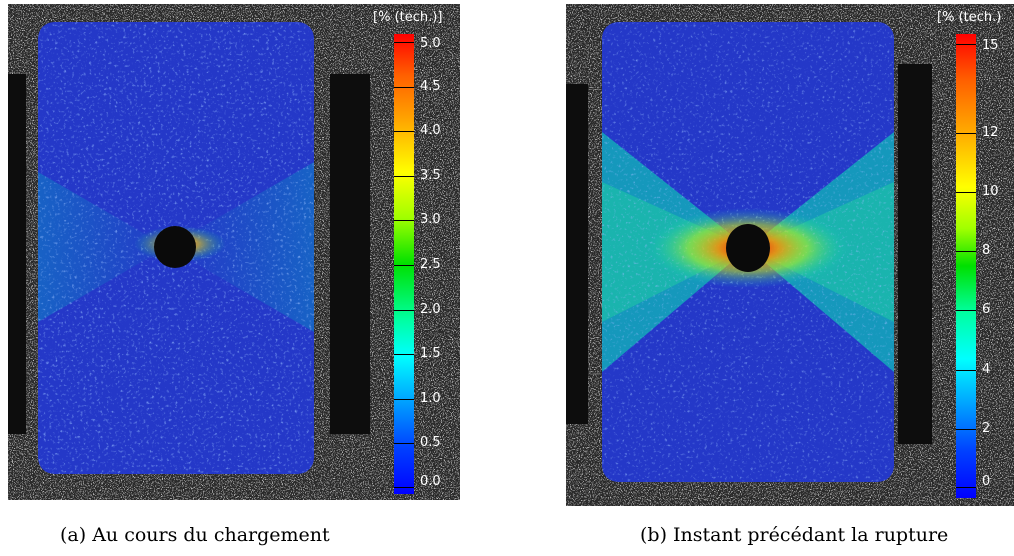 This screenshot has width=1014, height=556. I want to click on colorbar-tick-label: 12, so click(990, 132).